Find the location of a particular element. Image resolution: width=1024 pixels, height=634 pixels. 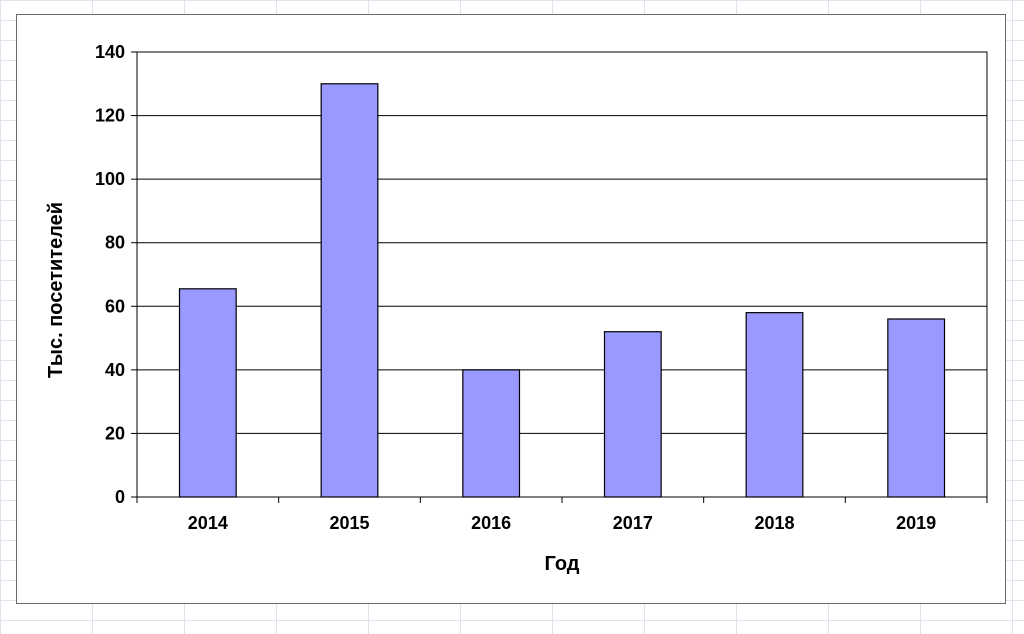

y-axis-title: Тыс. посетителей is located at coordinates (56, 290).